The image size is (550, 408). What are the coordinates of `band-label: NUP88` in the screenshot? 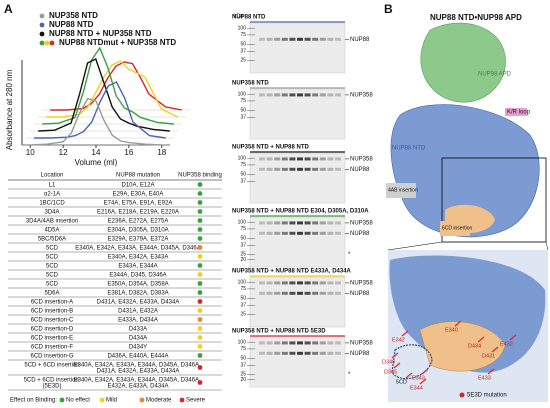 It's located at (360, 294).